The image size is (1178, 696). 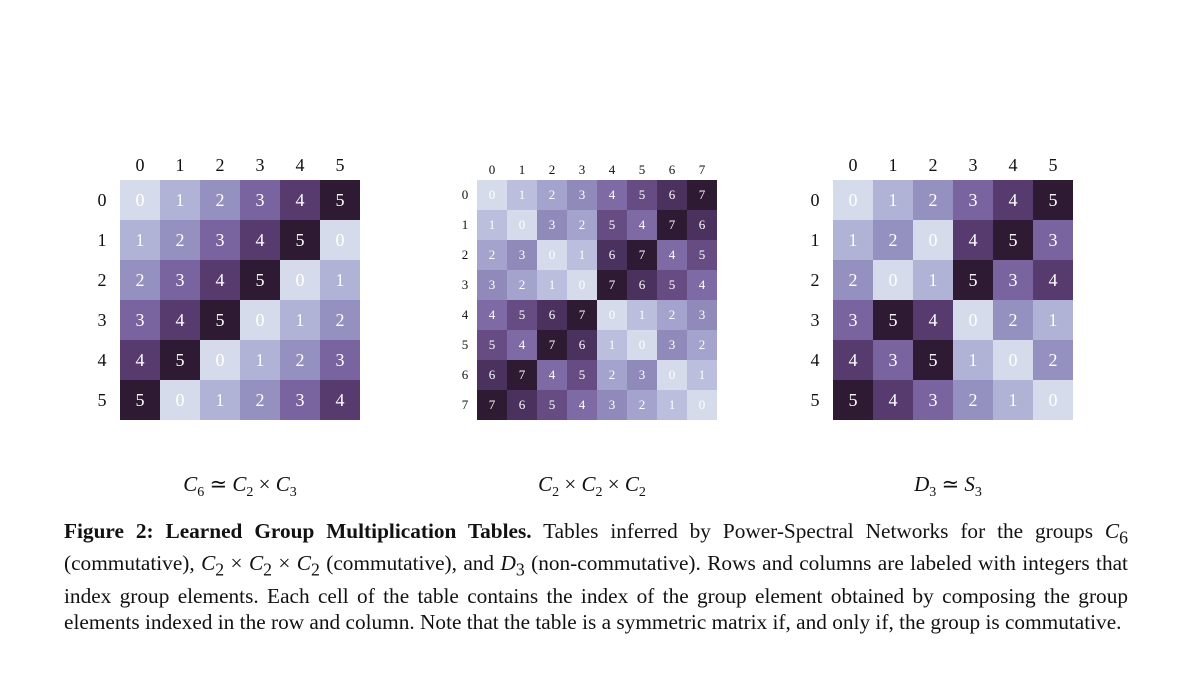 What do you see at coordinates (672, 169) in the screenshot?
I see `col-label: 6` at bounding box center [672, 169].